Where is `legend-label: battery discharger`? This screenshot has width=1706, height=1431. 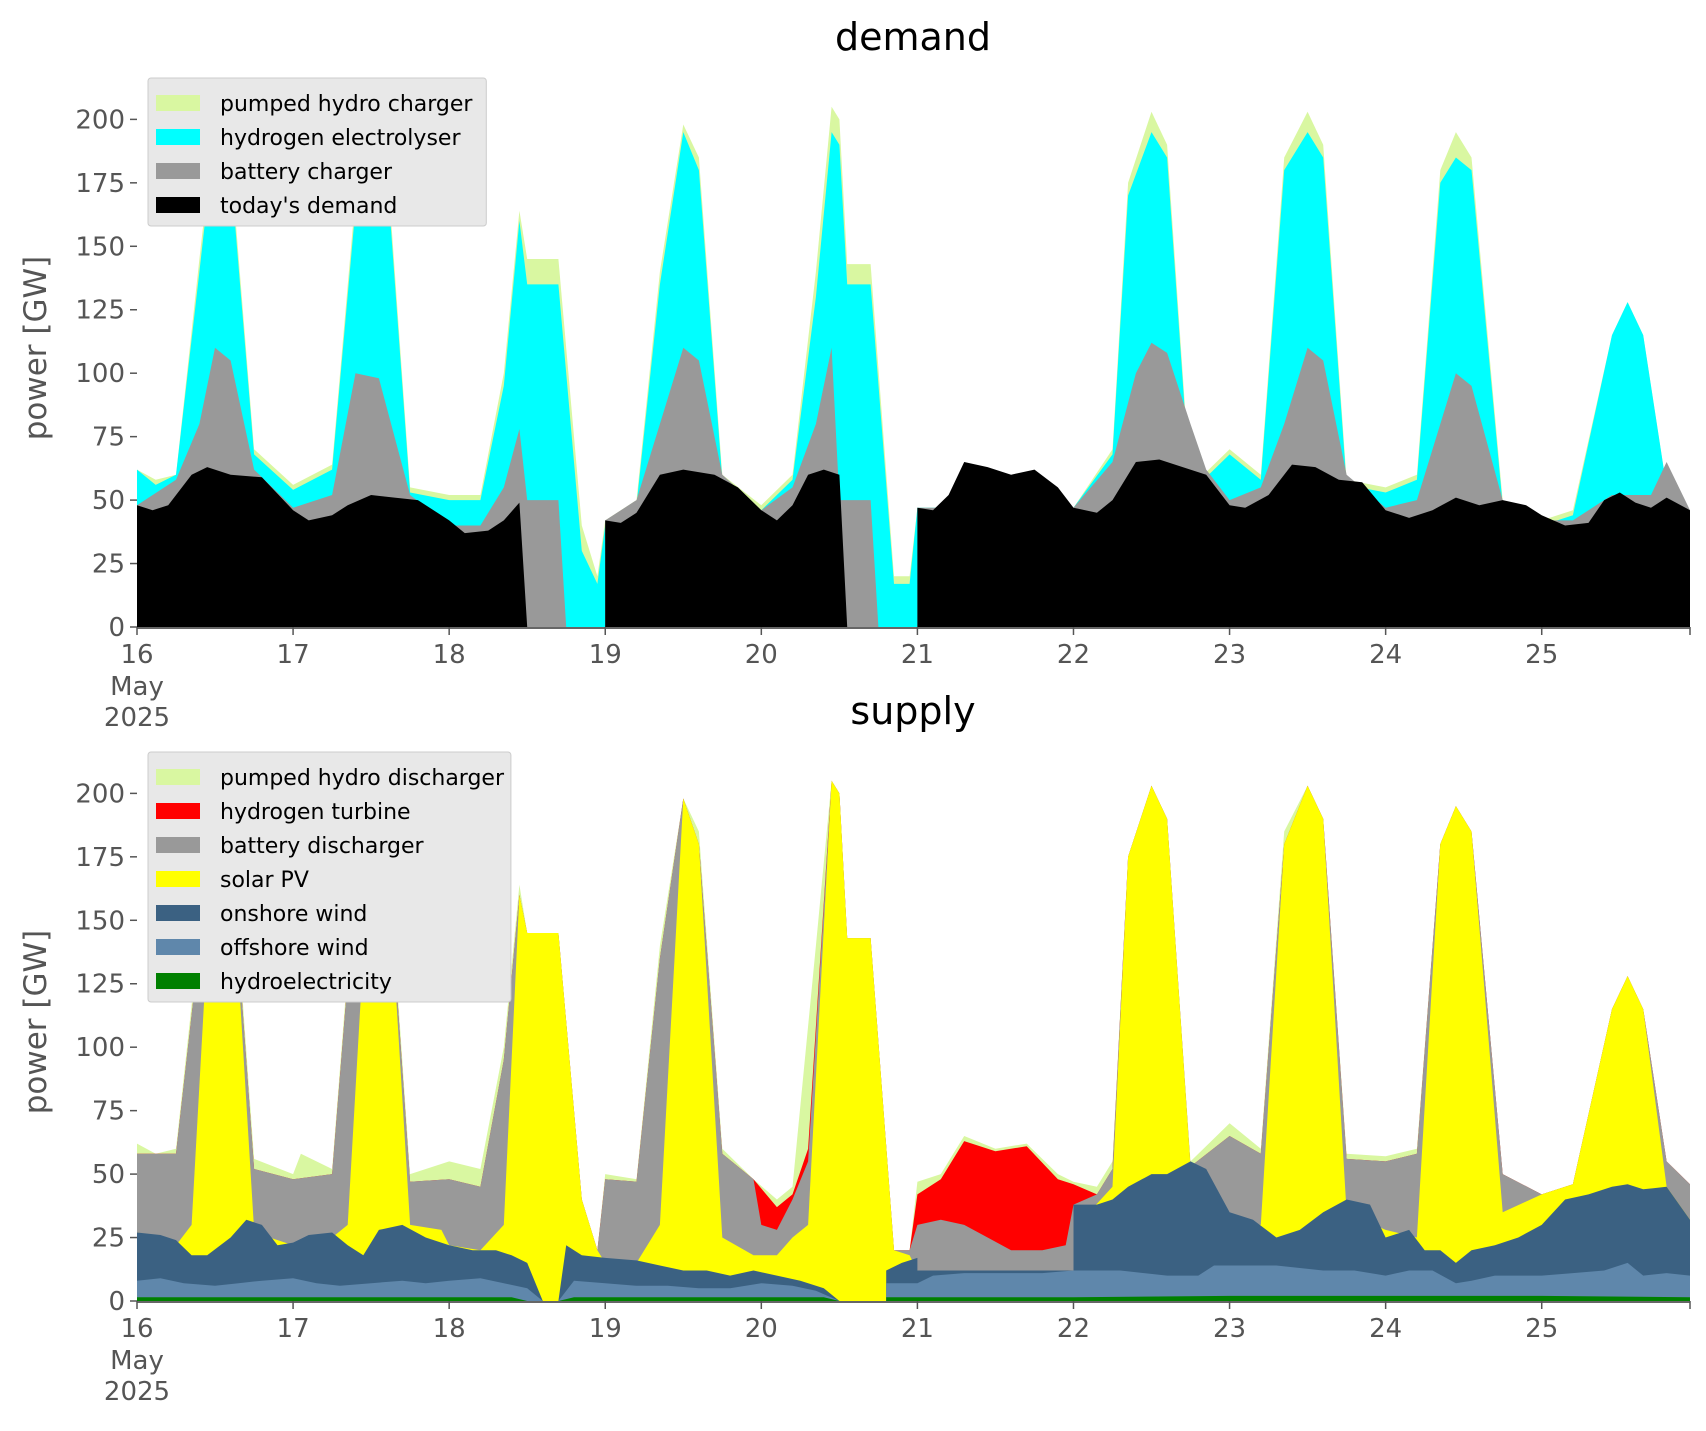 legend-label: battery discharger is located at coordinates (322, 846).